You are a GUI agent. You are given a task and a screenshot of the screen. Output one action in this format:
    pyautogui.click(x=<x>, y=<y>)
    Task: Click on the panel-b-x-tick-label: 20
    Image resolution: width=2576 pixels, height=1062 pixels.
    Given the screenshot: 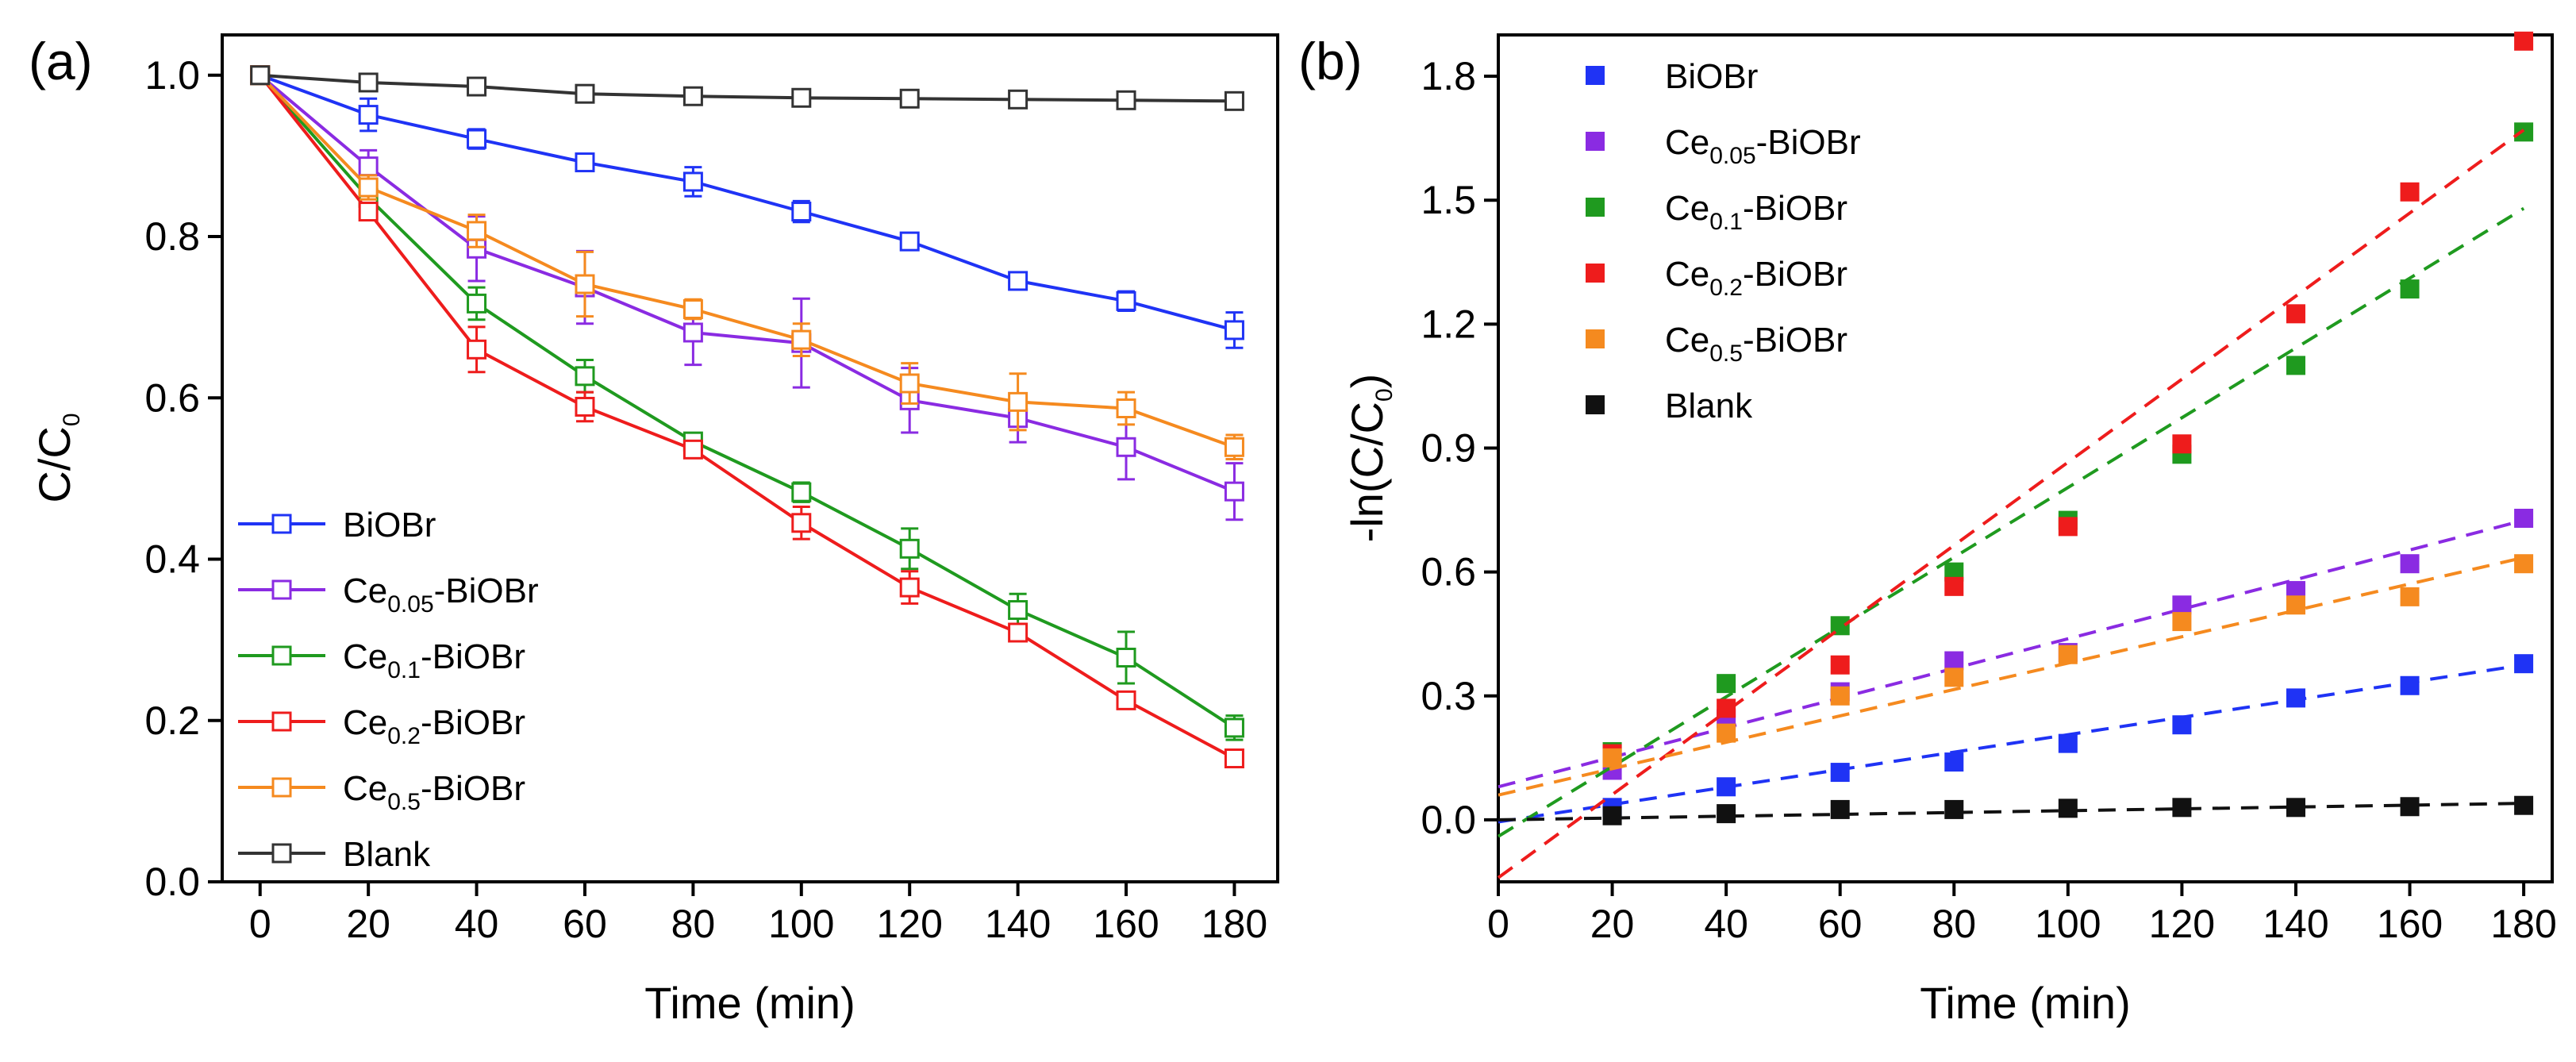 What is the action you would take?
    pyautogui.click(x=1612, y=924)
    